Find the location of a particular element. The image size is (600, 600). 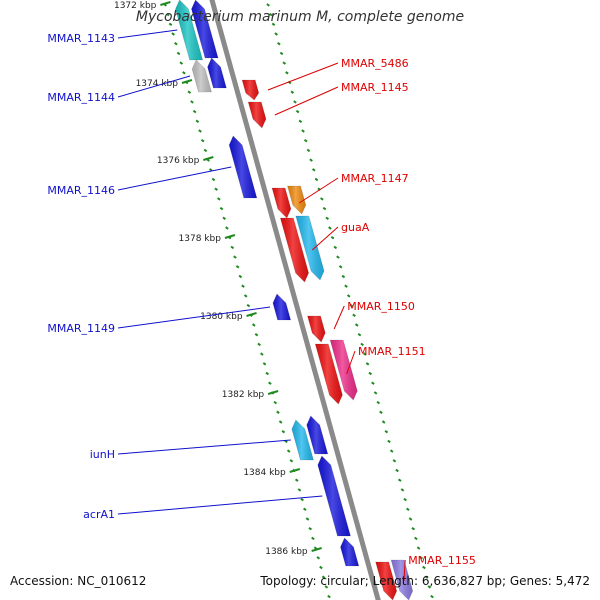

gene-label: MMAR_1150 is located at coordinates (381, 306).